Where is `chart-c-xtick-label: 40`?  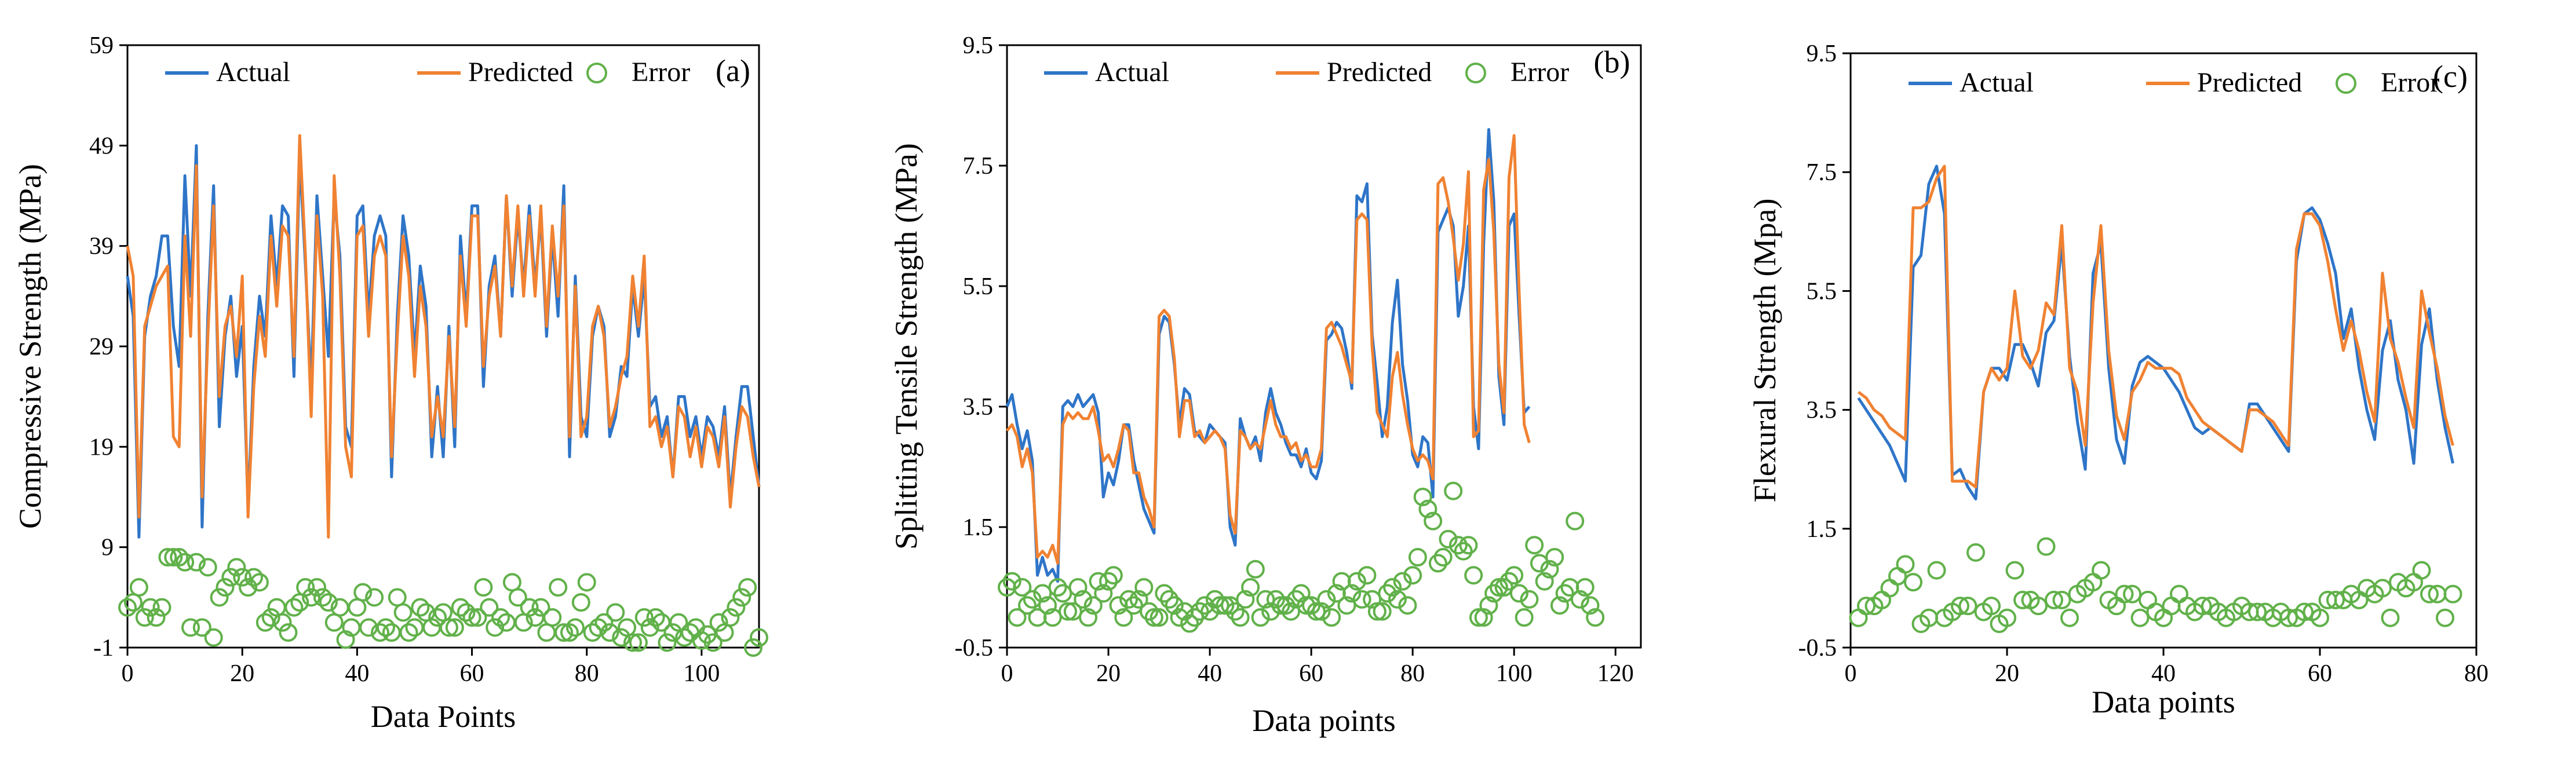 chart-c-xtick-label: 40 is located at coordinates (2163, 673).